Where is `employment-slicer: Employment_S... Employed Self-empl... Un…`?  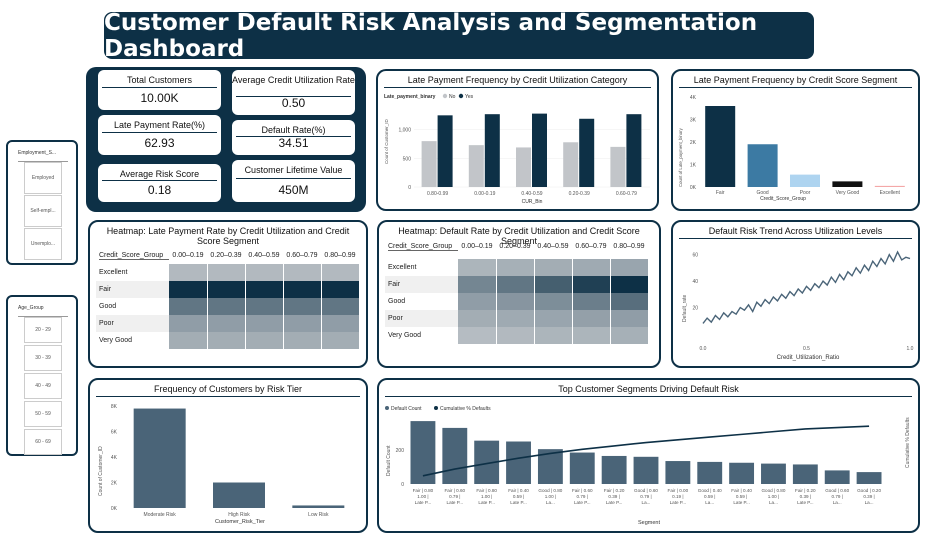 employment-slicer: Employment_S... Employed Self-empl... Un… is located at coordinates (42, 202).